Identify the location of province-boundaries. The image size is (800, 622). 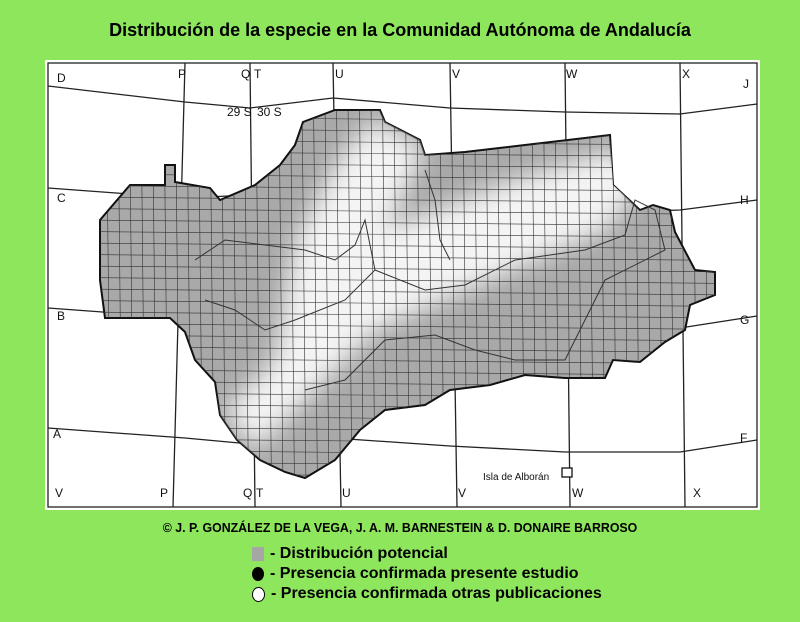
(285, 274).